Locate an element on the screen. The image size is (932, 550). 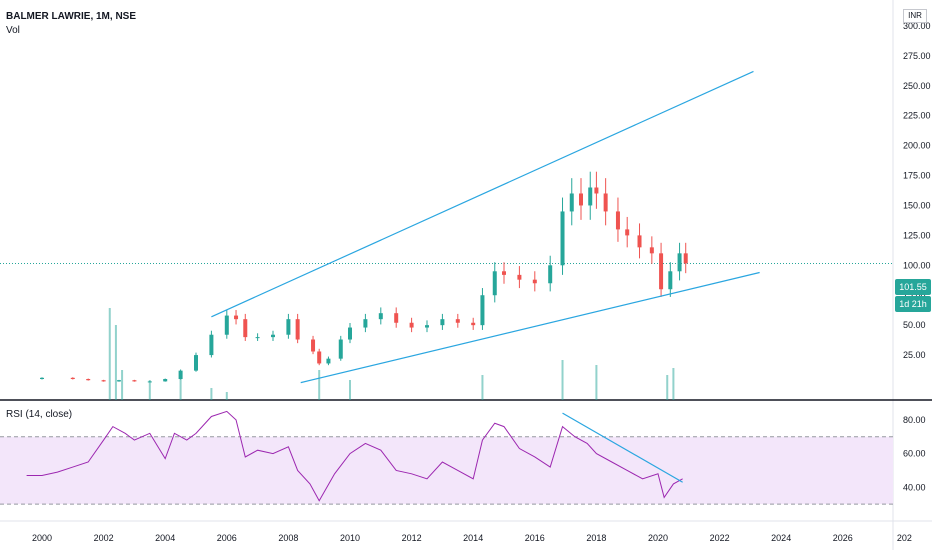
last-price-tag: 101.55 is located at coordinates (913, 287).